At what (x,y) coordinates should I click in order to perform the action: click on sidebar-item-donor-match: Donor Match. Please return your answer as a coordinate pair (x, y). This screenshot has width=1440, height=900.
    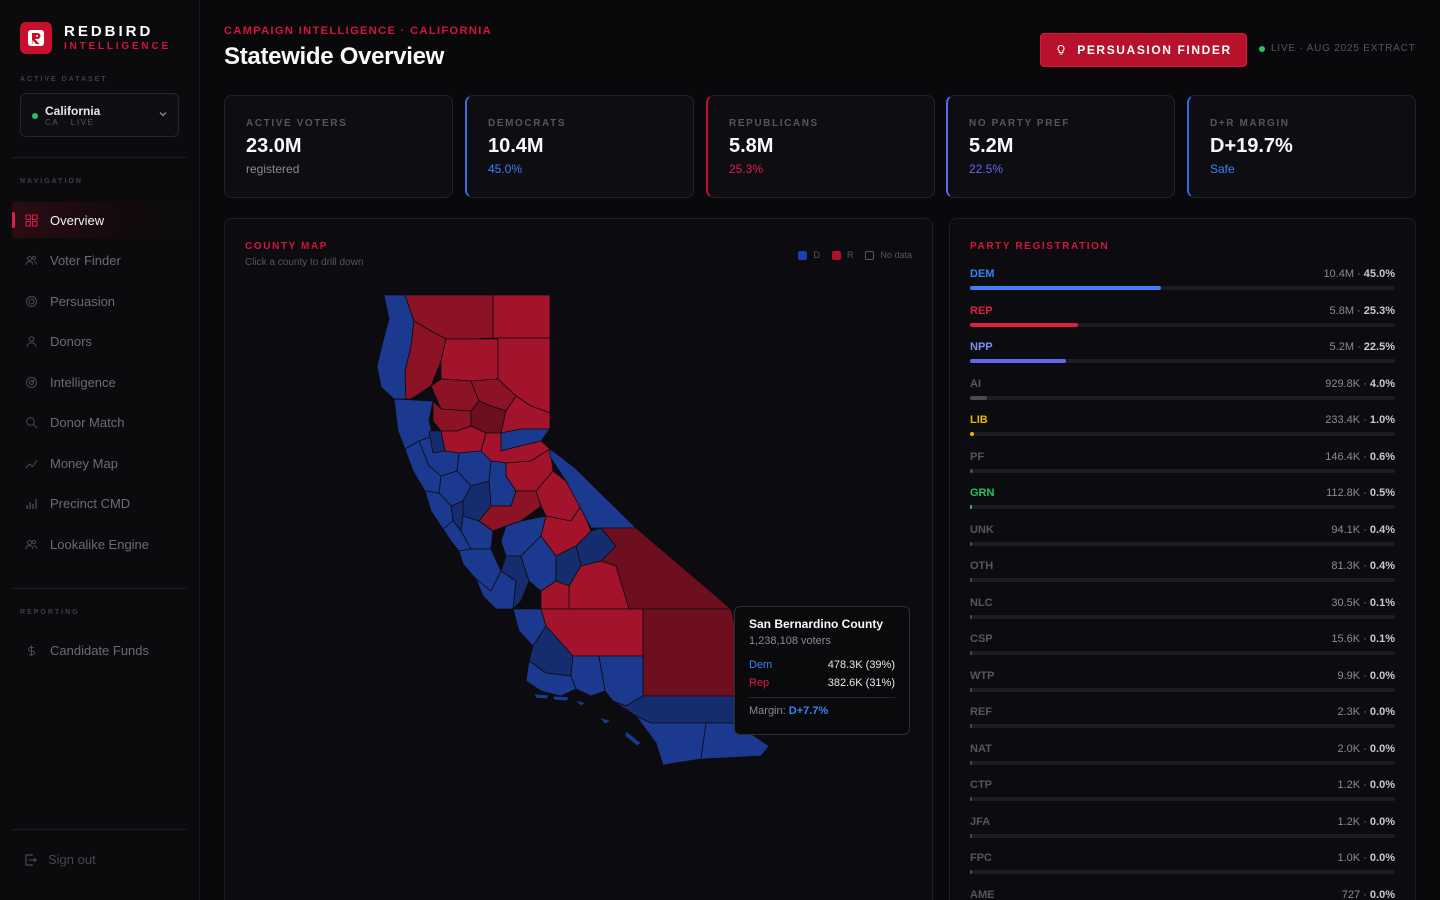
    Looking at the image, I should click on (99, 423).